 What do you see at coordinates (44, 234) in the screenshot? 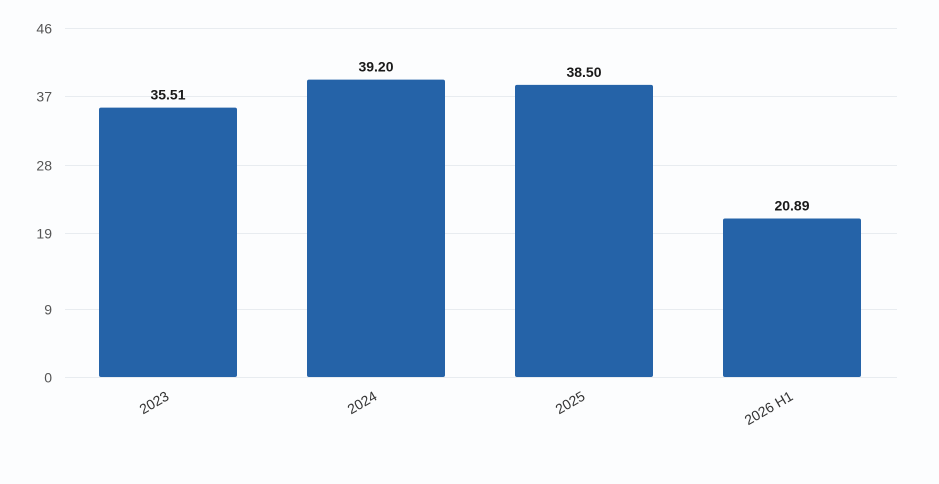
I see `y-tick-label: 19` at bounding box center [44, 234].